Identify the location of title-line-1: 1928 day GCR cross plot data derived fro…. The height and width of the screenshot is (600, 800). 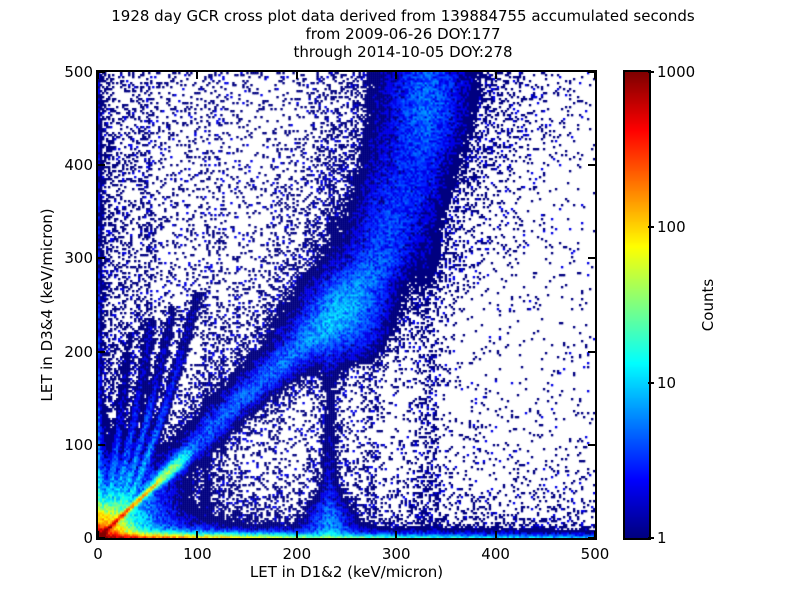
(403, 16).